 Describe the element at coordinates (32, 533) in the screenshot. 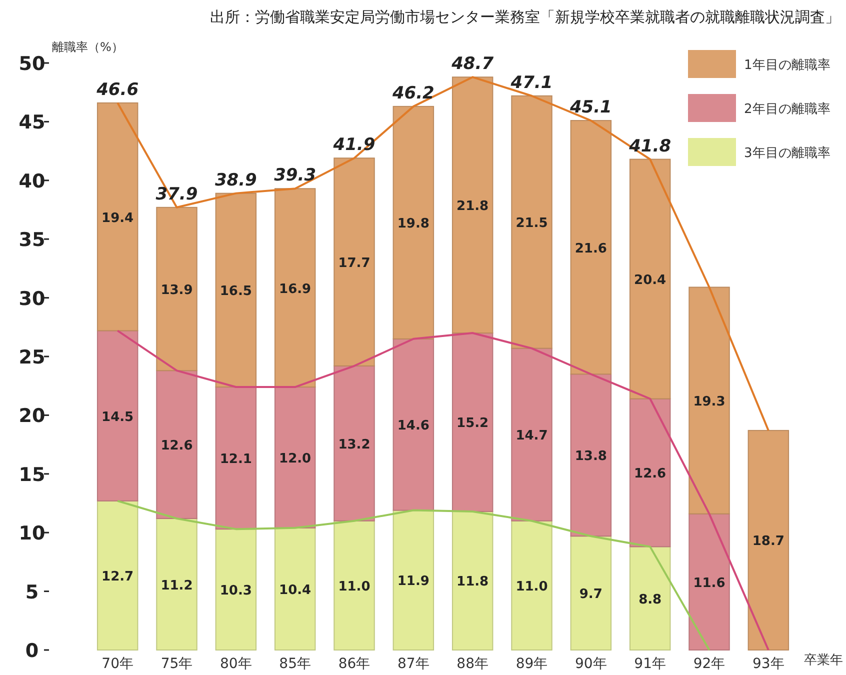

I see `y-tick-label: 10` at that location.